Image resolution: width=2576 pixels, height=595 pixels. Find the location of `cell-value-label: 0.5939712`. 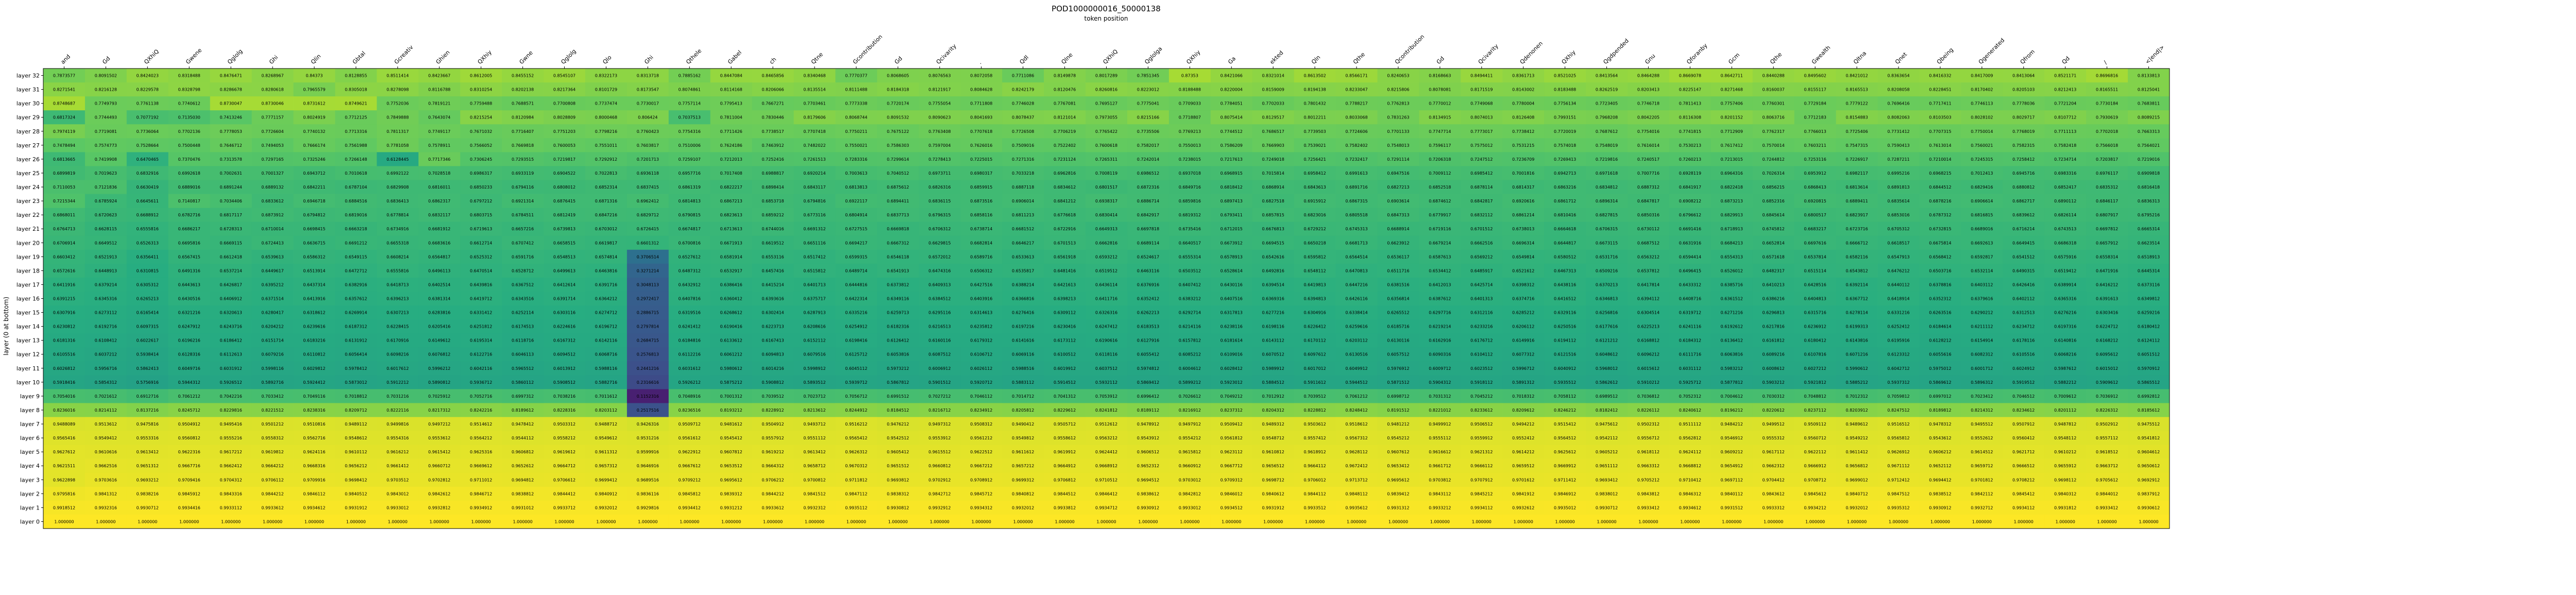

cell-value-label: 0.5939712 is located at coordinates (856, 382).